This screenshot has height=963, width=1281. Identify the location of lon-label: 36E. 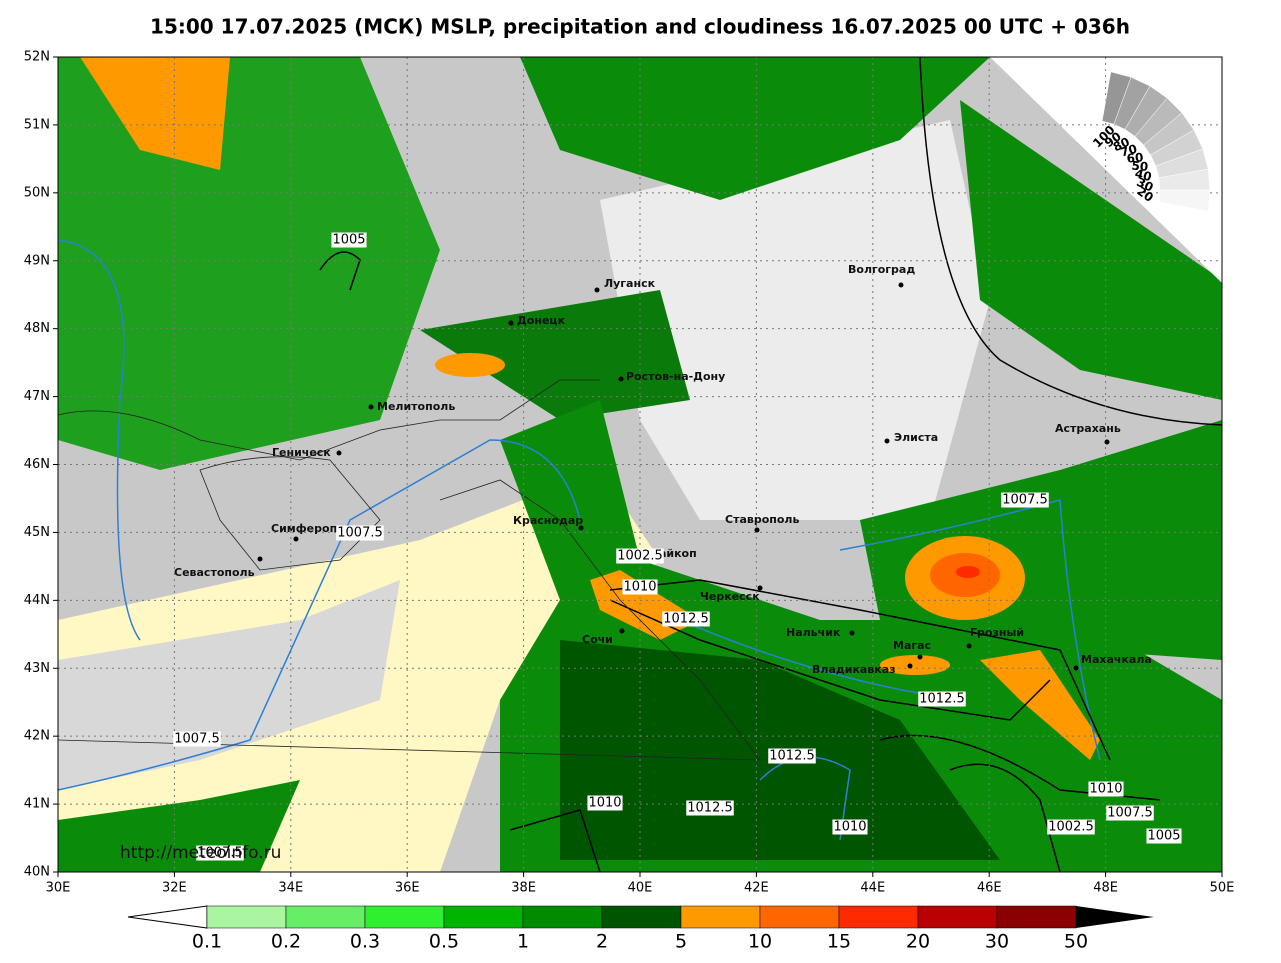
(407, 888).